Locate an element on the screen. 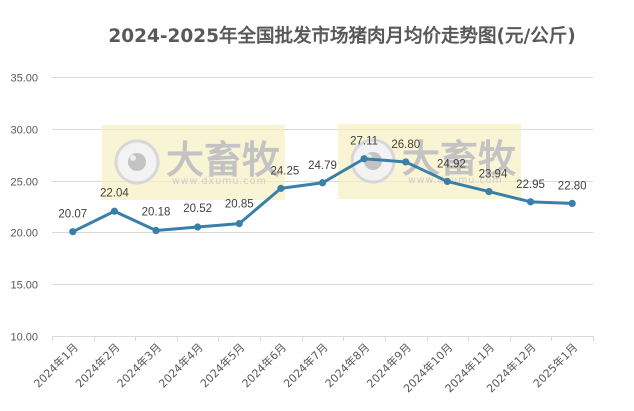 This screenshot has width=634, height=411. data-label: 22.95 is located at coordinates (530, 185).